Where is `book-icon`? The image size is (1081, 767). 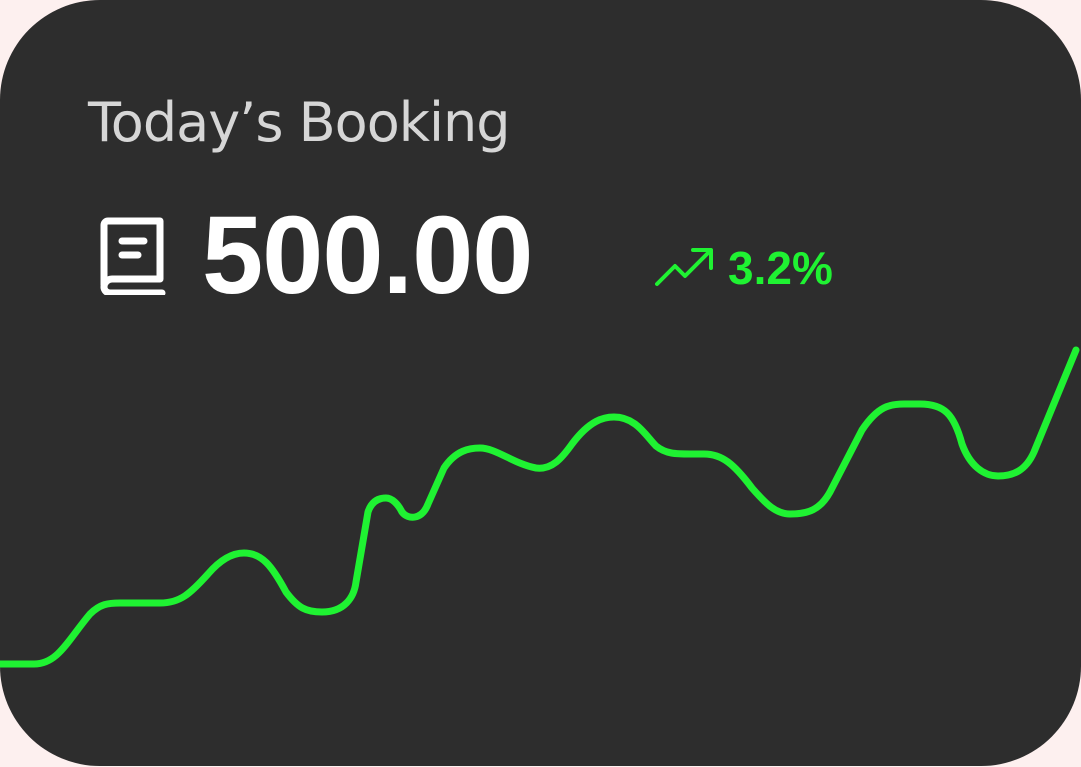 book-icon is located at coordinates (133, 256).